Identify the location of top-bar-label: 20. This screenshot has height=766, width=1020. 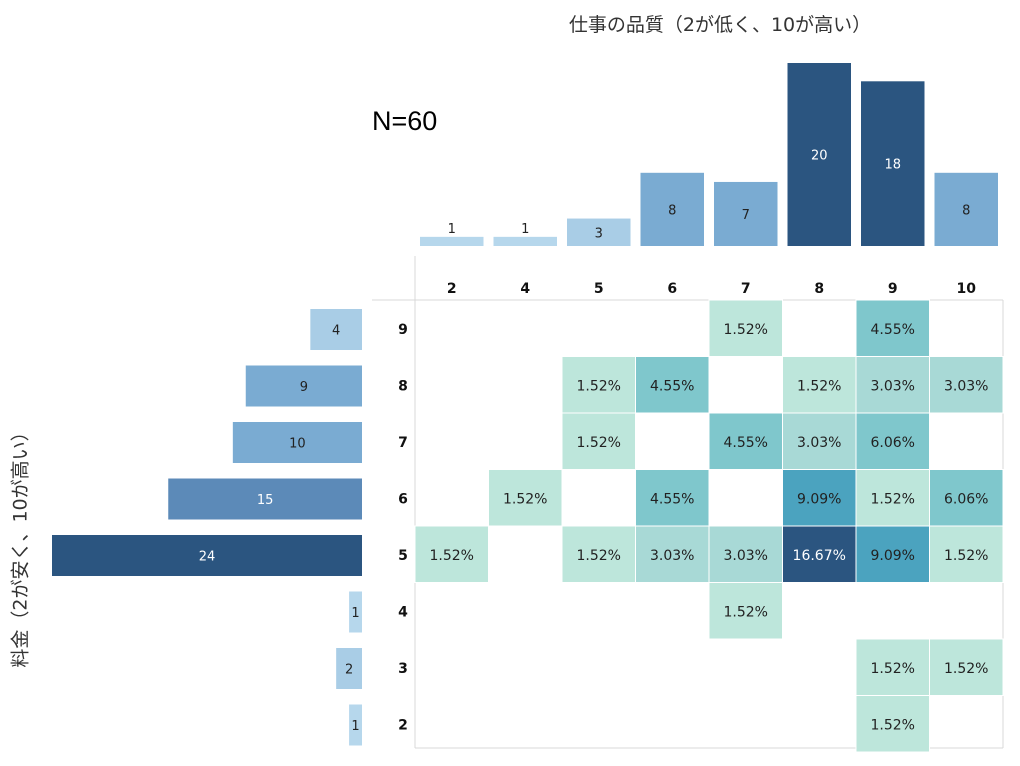
(819, 156).